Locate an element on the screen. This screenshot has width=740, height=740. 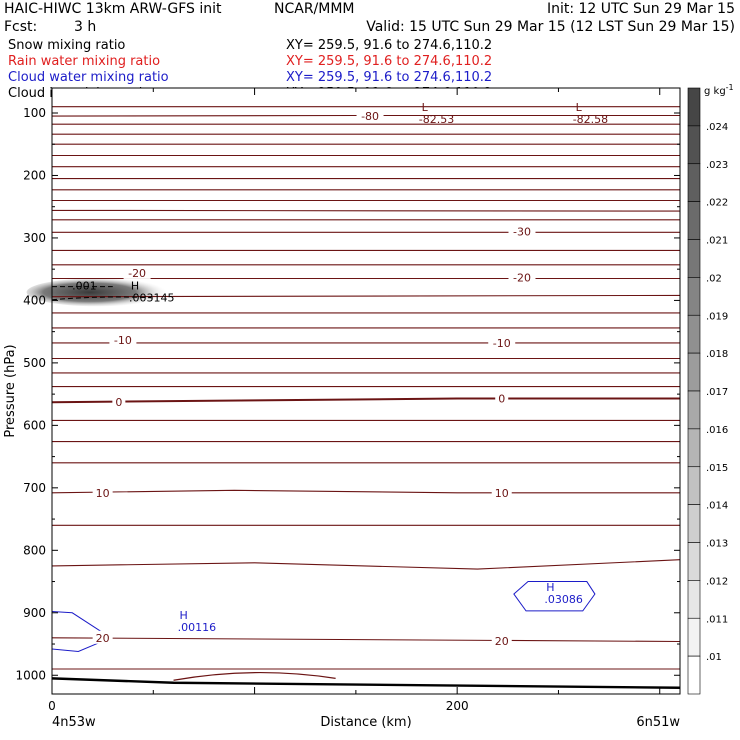
cloud-ice-label: .001 is located at coordinates (84, 285).